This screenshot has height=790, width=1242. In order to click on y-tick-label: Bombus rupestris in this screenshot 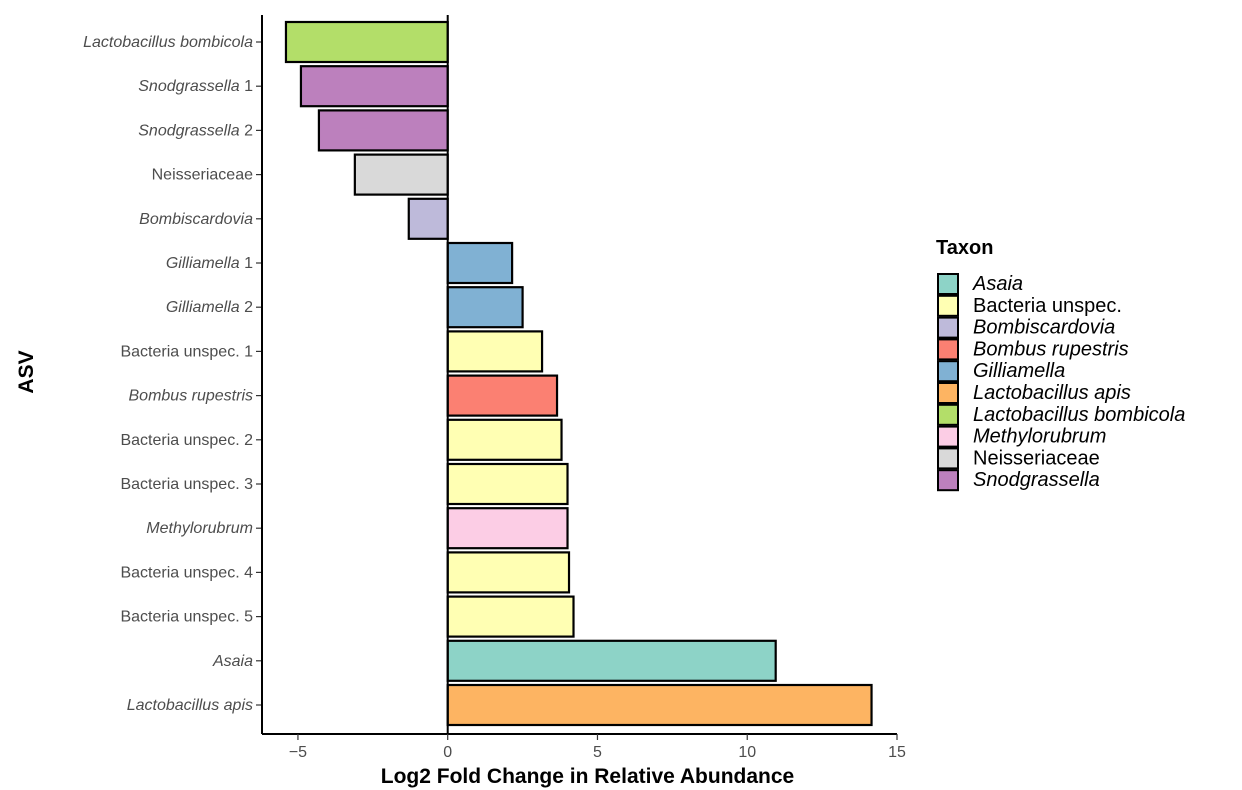, I will do `click(191, 395)`.